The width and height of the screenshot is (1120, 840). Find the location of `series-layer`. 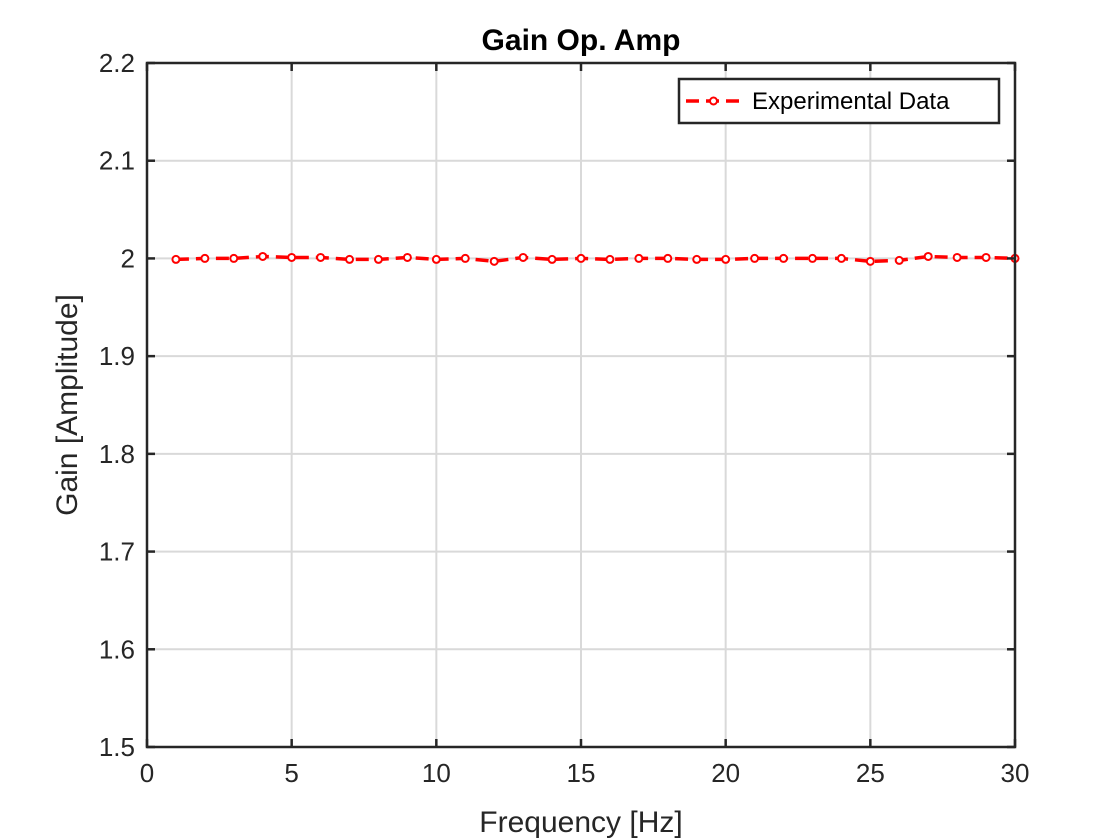

series-layer is located at coordinates (595, 258).